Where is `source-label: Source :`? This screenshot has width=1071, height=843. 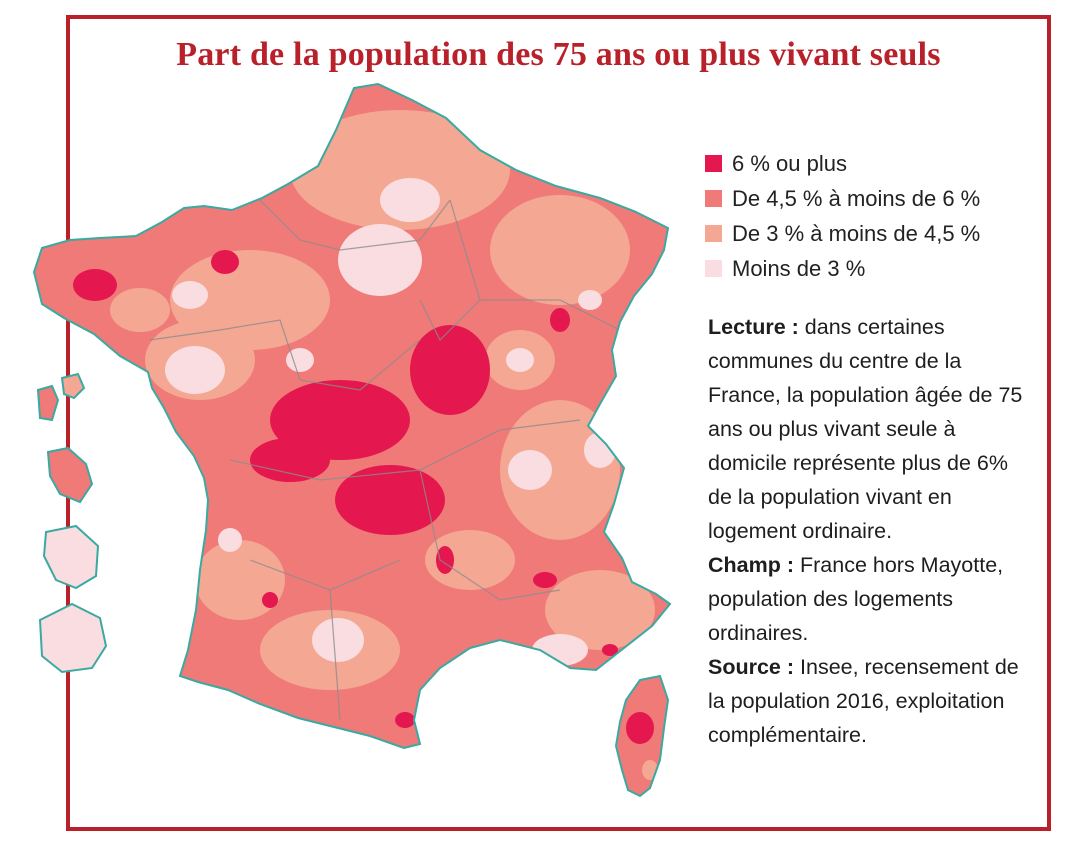 source-label: Source : is located at coordinates (751, 667).